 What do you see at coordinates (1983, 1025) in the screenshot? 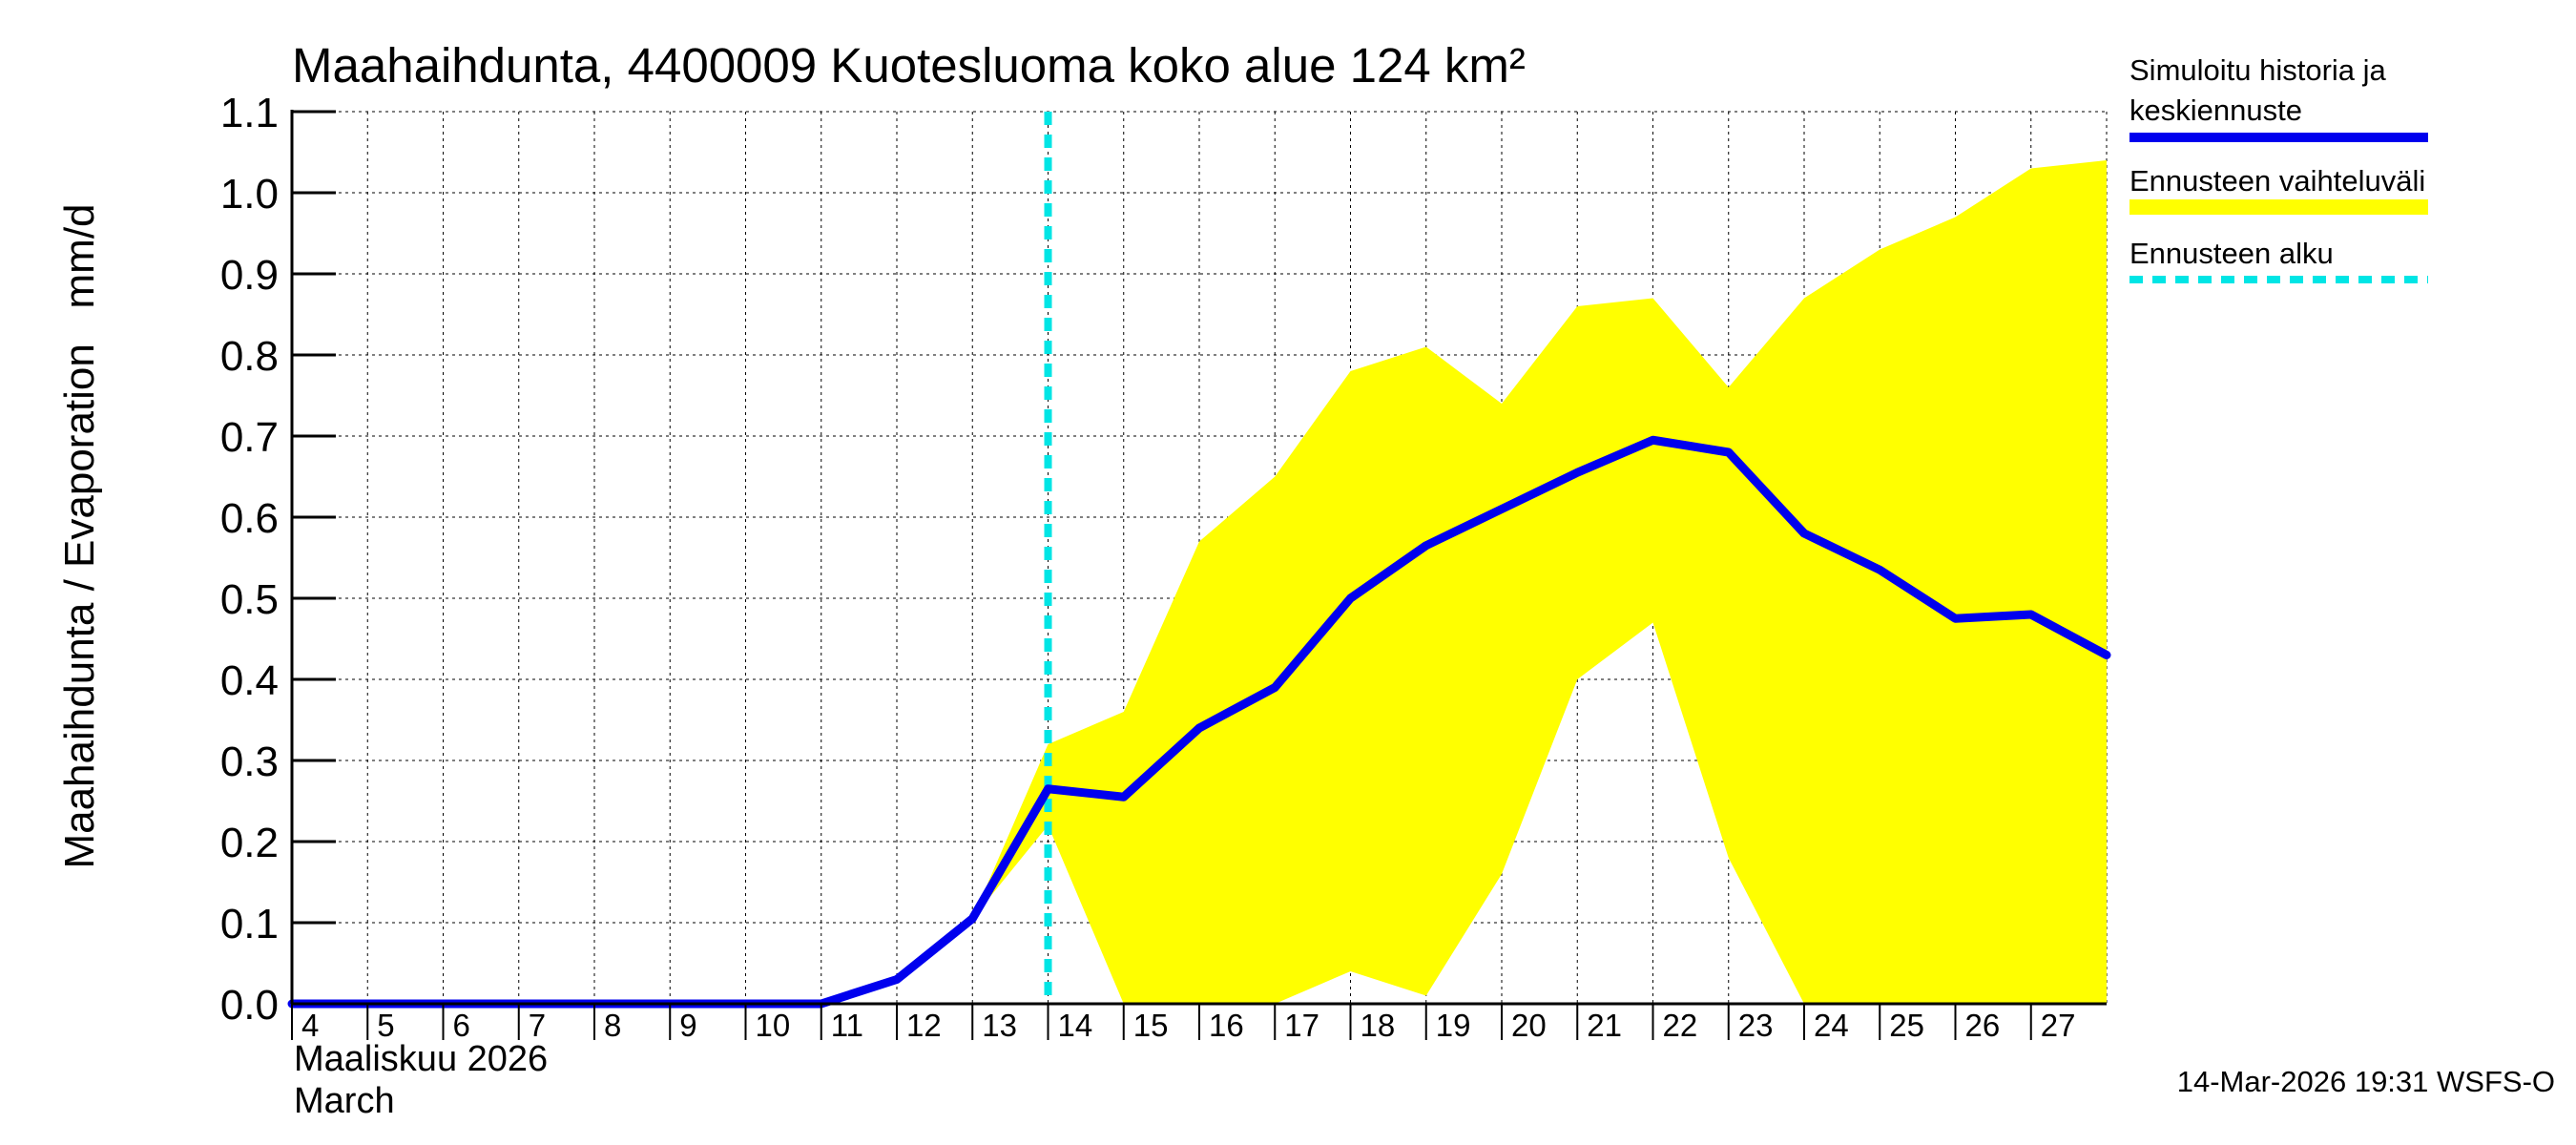
I see `x-tick-label: 26` at bounding box center [1983, 1025].